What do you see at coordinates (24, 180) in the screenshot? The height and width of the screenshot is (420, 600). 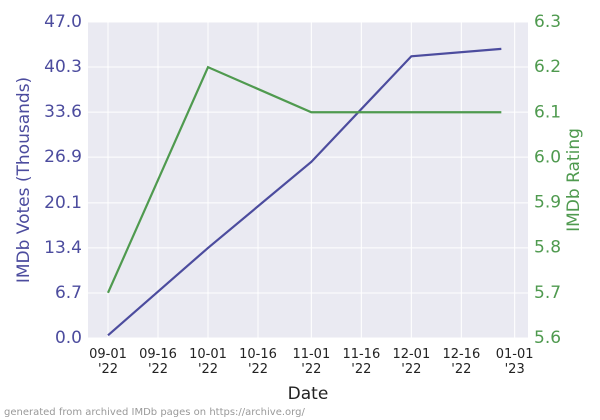 I see `y-axis-label: IMDb Votes (Thousands)` at bounding box center [24, 180].